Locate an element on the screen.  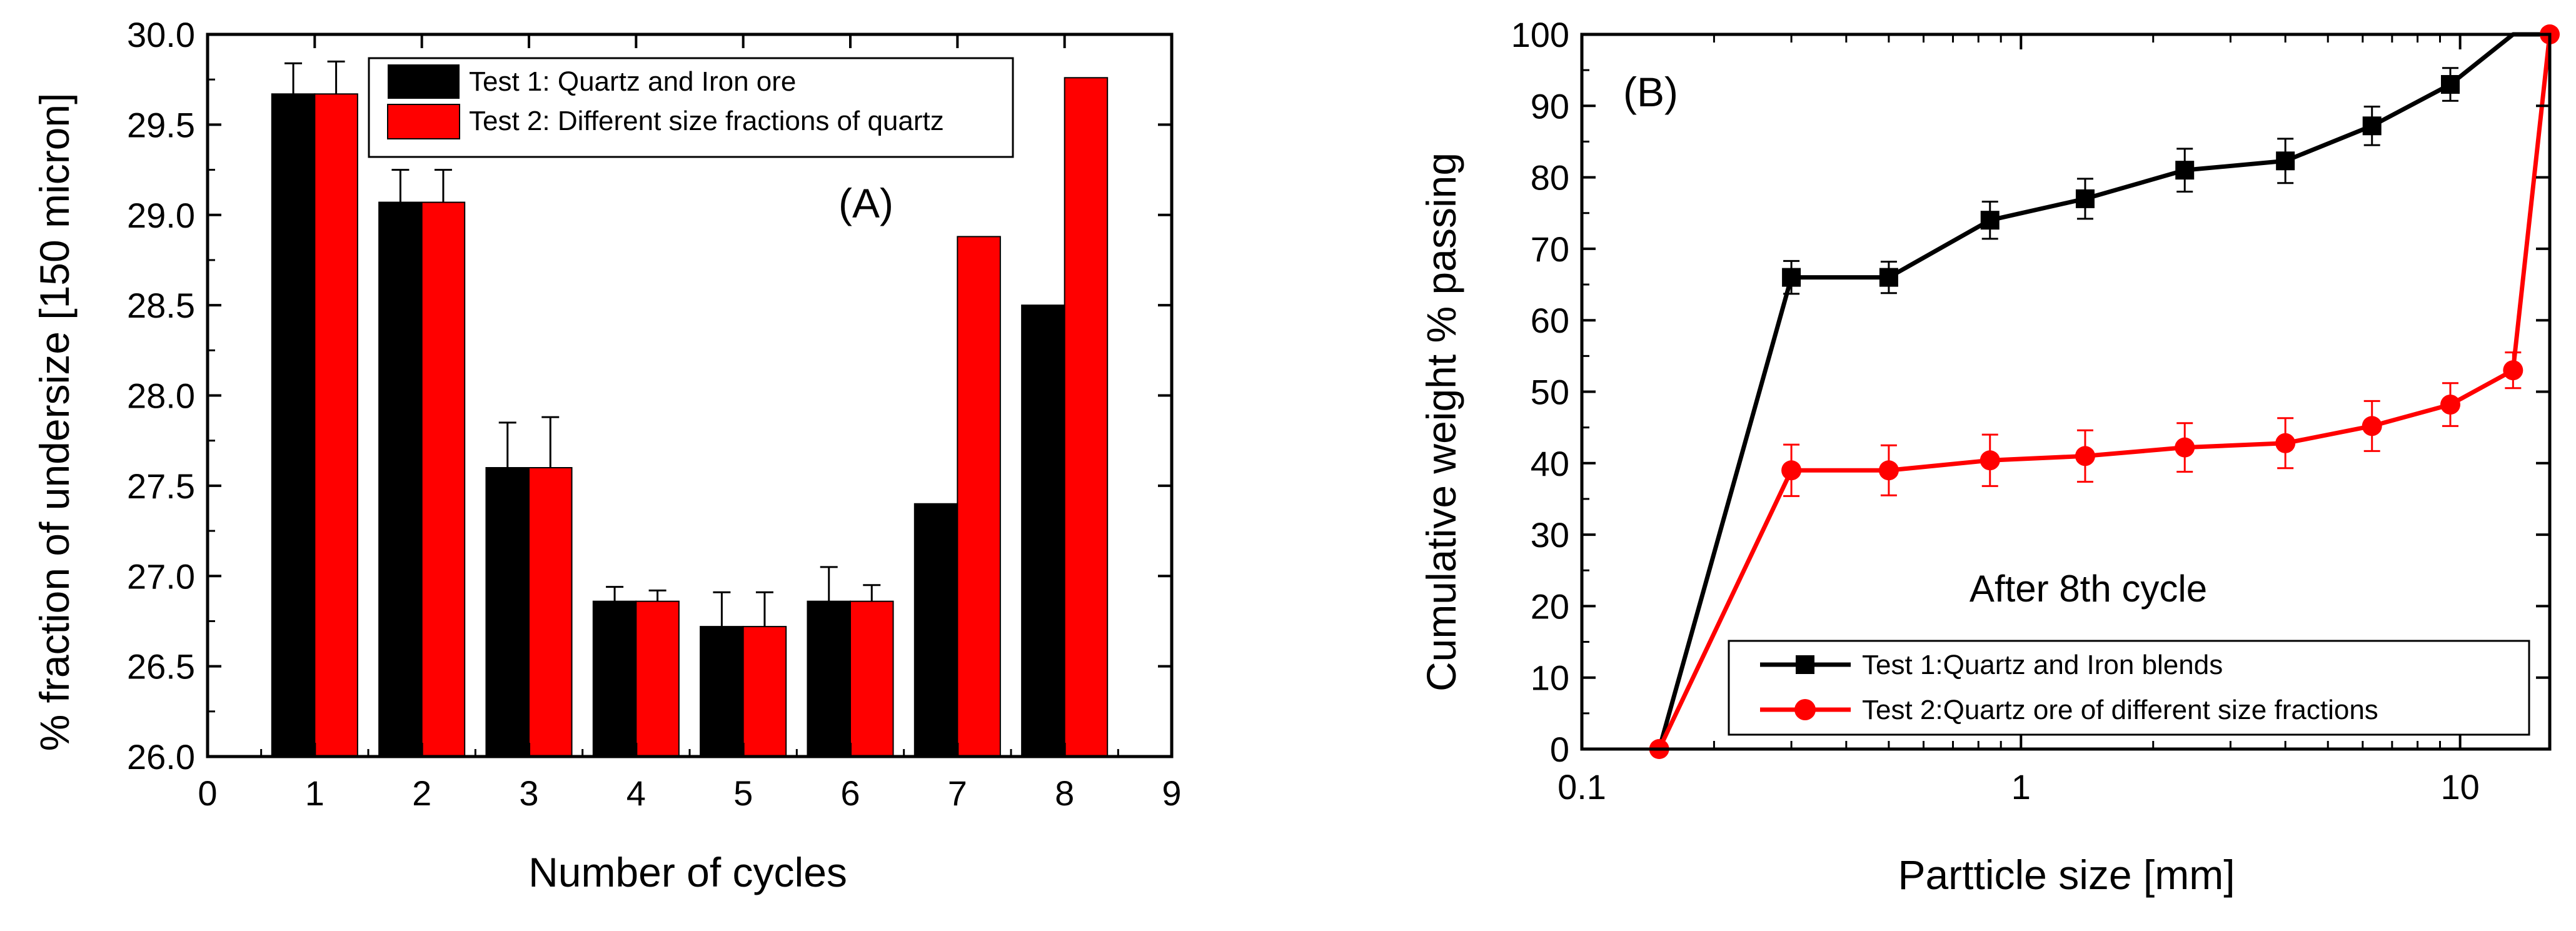
panel-b-legend-box is located at coordinates (2129, 688).